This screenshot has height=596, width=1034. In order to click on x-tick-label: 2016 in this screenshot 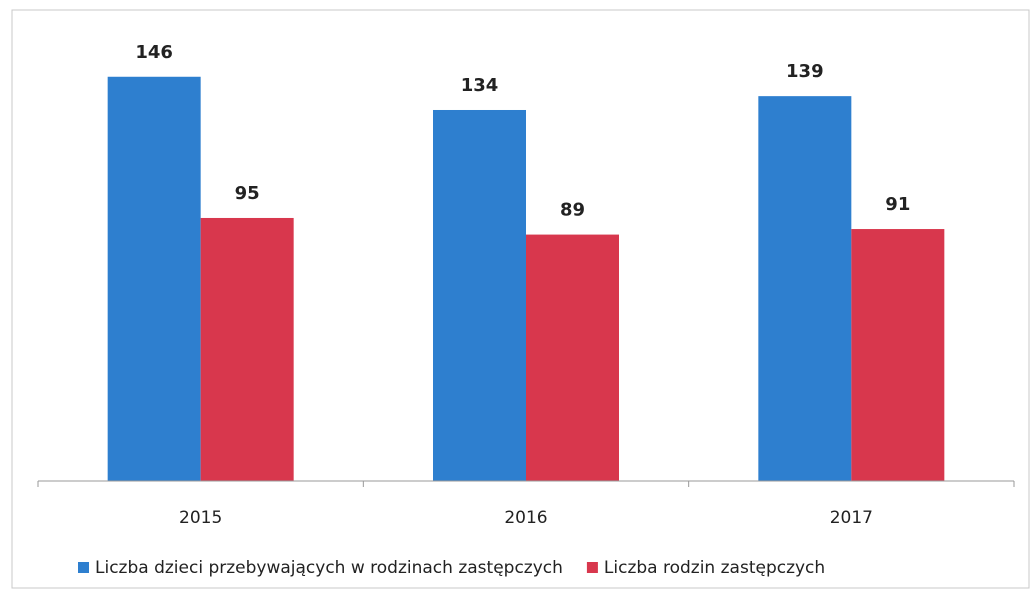, I will do `click(525, 518)`.